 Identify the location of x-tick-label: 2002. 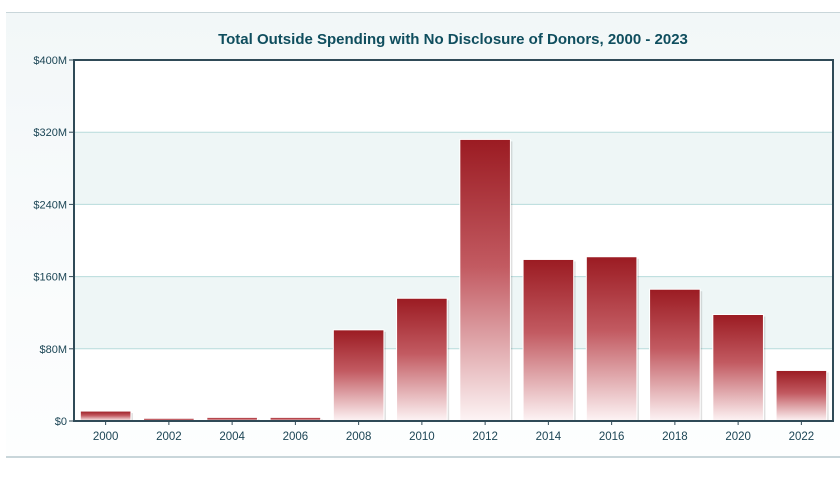
(169, 437).